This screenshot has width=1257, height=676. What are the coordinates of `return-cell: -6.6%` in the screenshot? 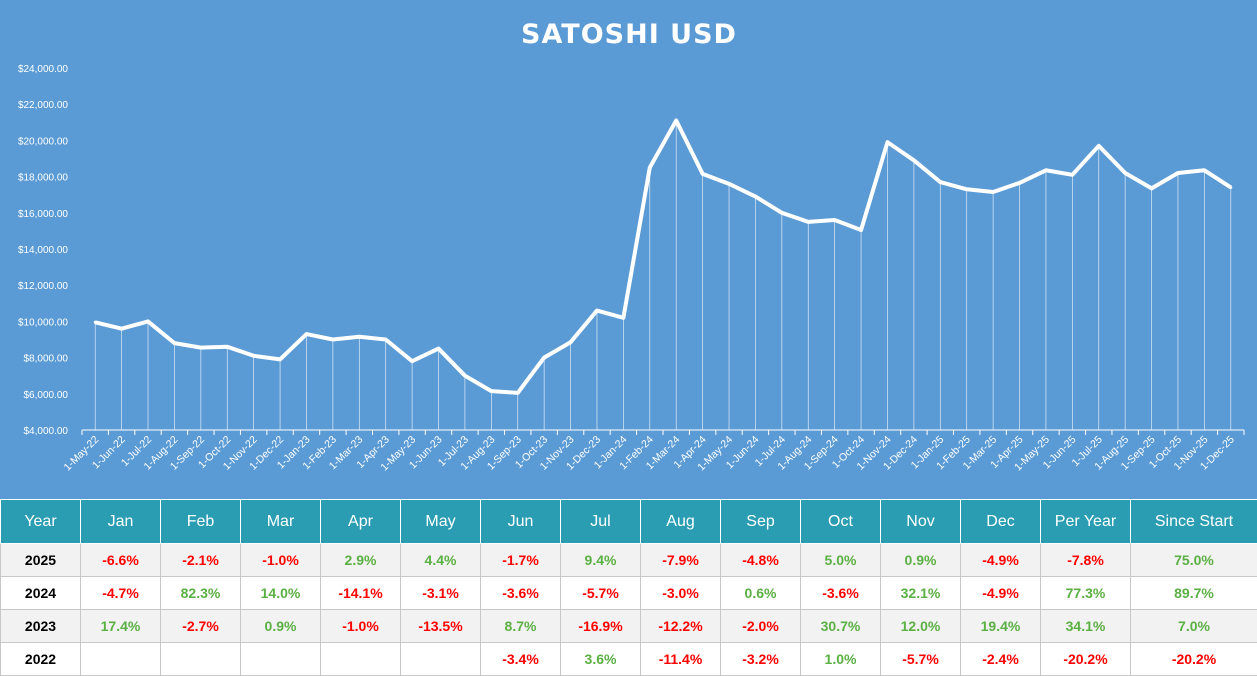 It's located at (121, 560).